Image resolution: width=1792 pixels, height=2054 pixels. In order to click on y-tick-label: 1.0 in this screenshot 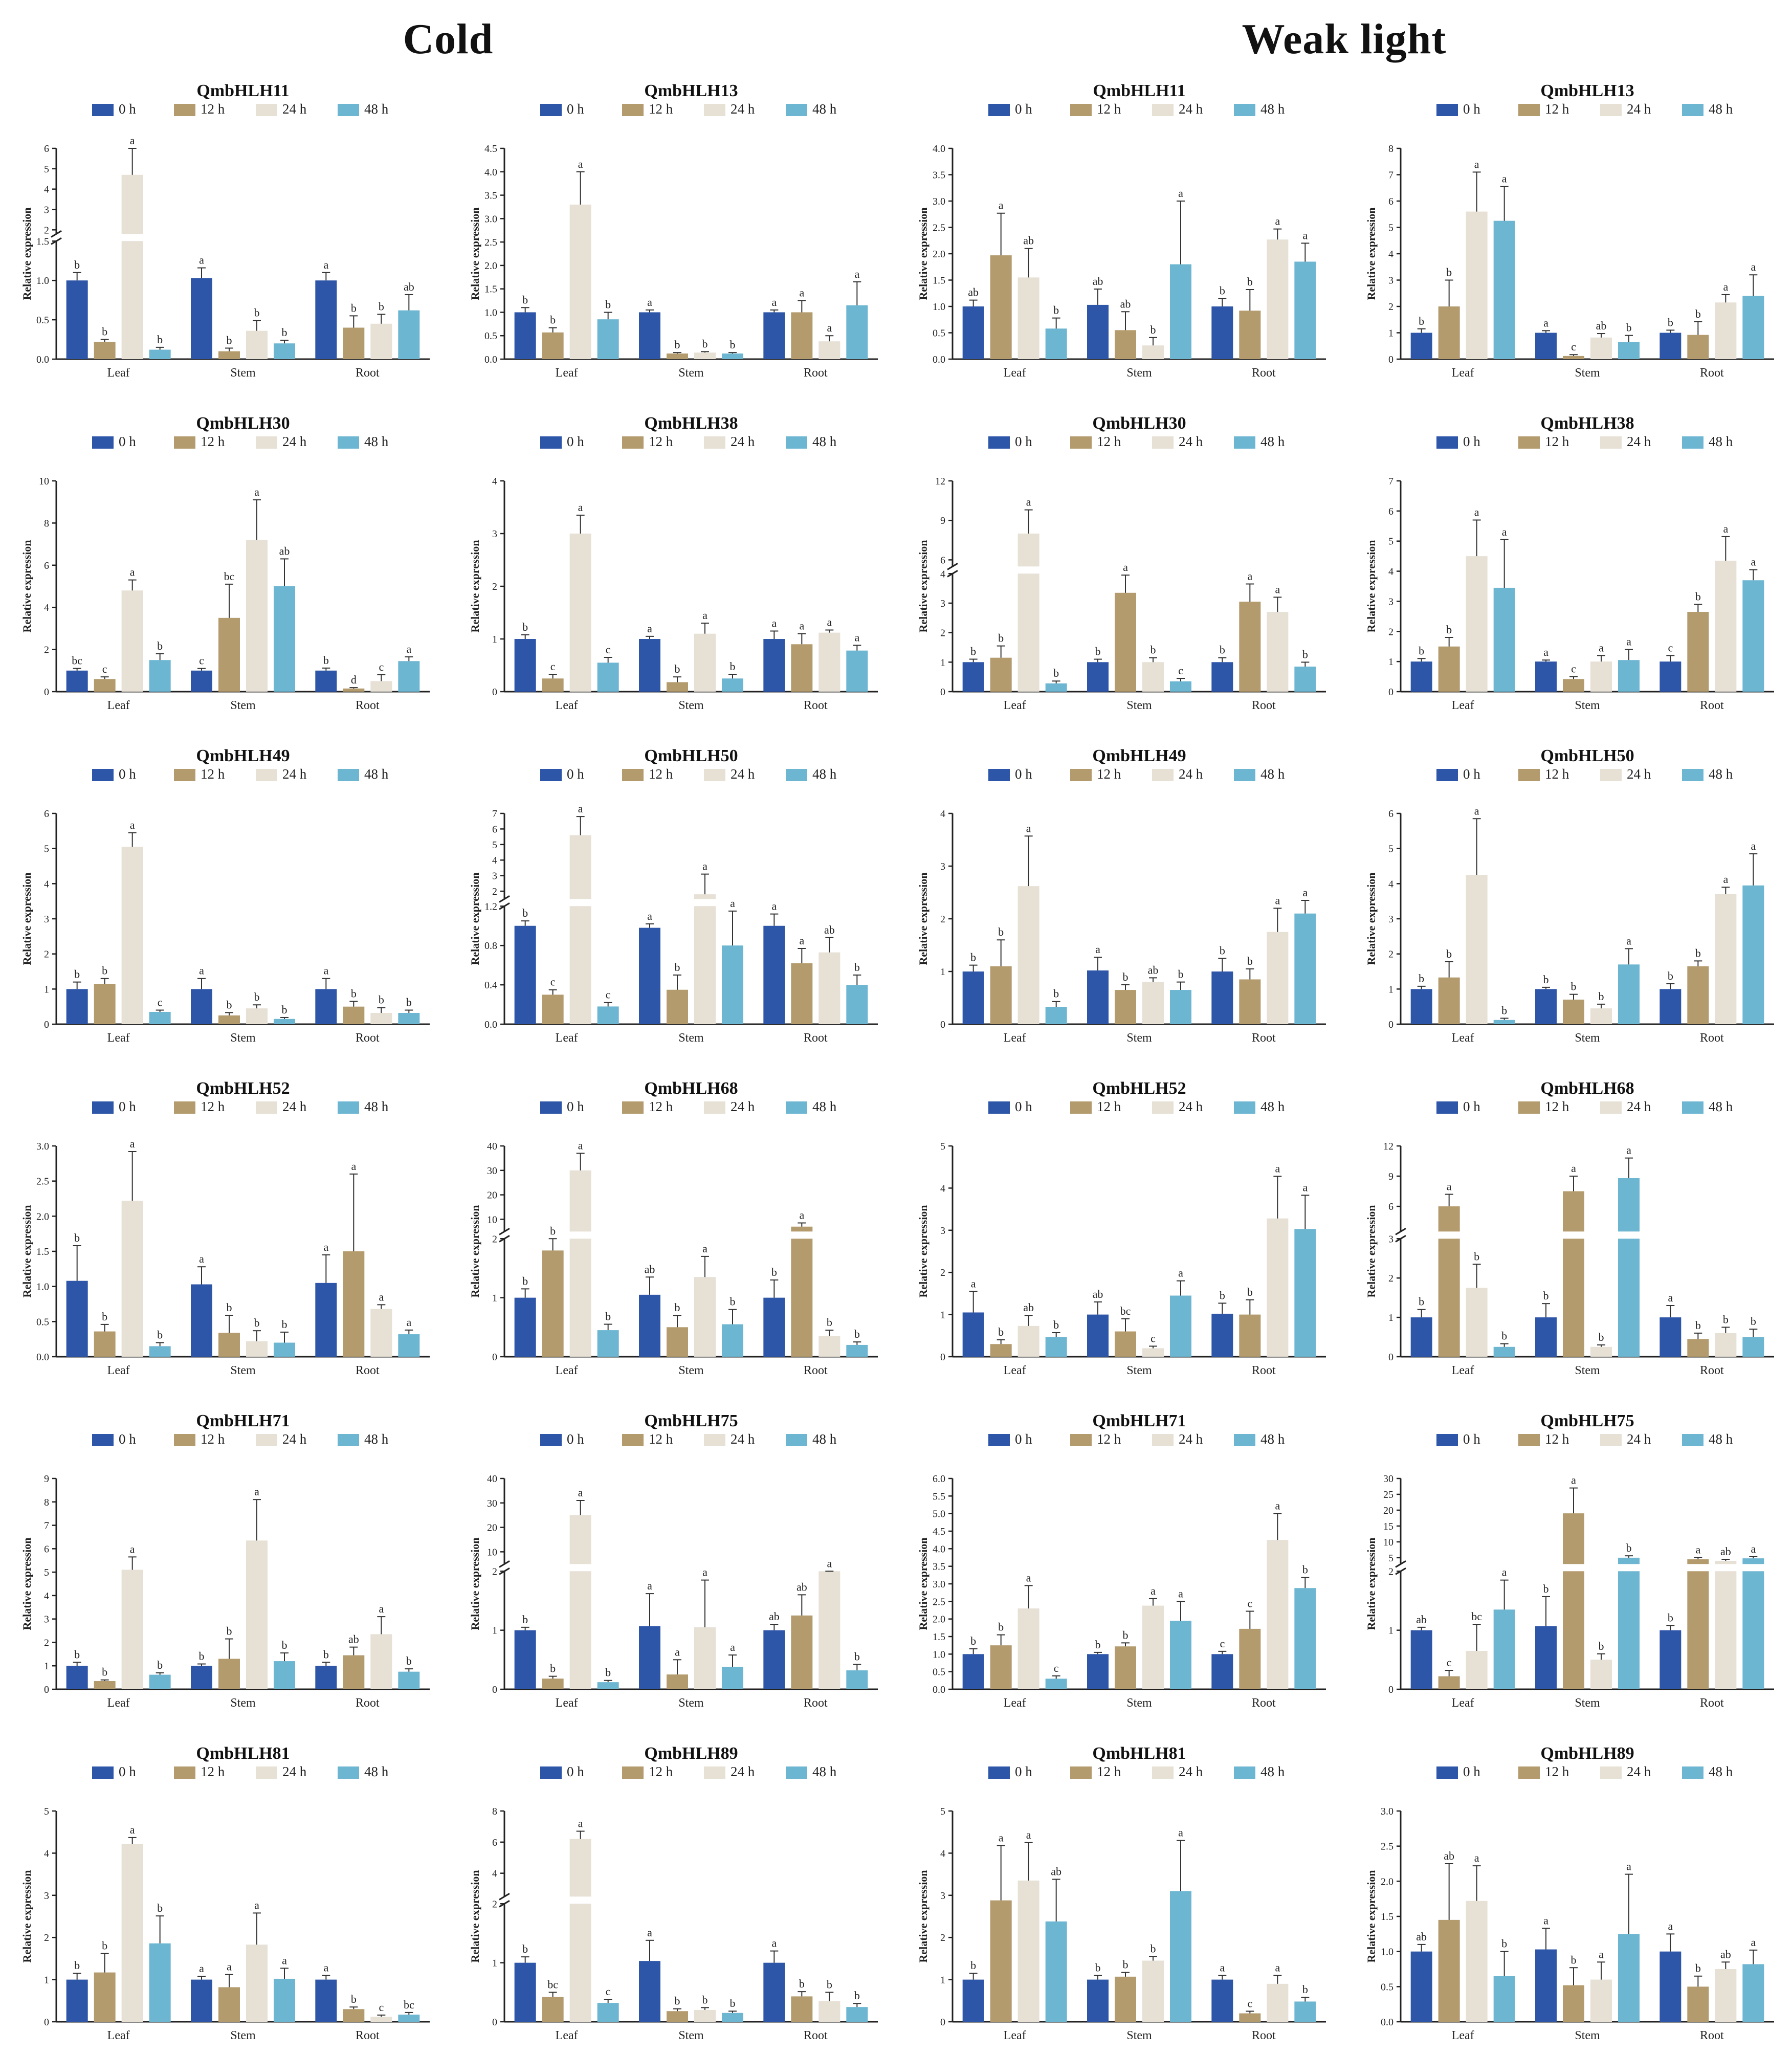, I will do `click(939, 307)`.